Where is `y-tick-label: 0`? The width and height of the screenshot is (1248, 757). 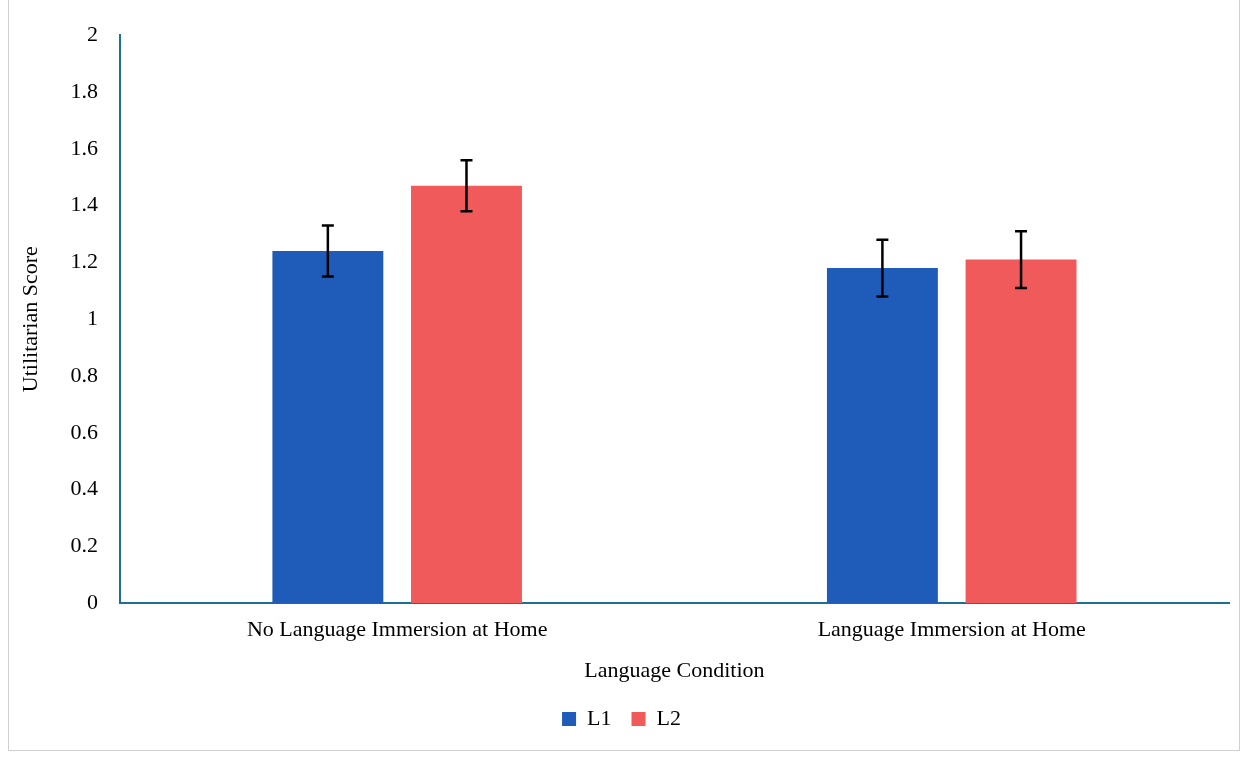 y-tick-label: 0 is located at coordinates (92, 601).